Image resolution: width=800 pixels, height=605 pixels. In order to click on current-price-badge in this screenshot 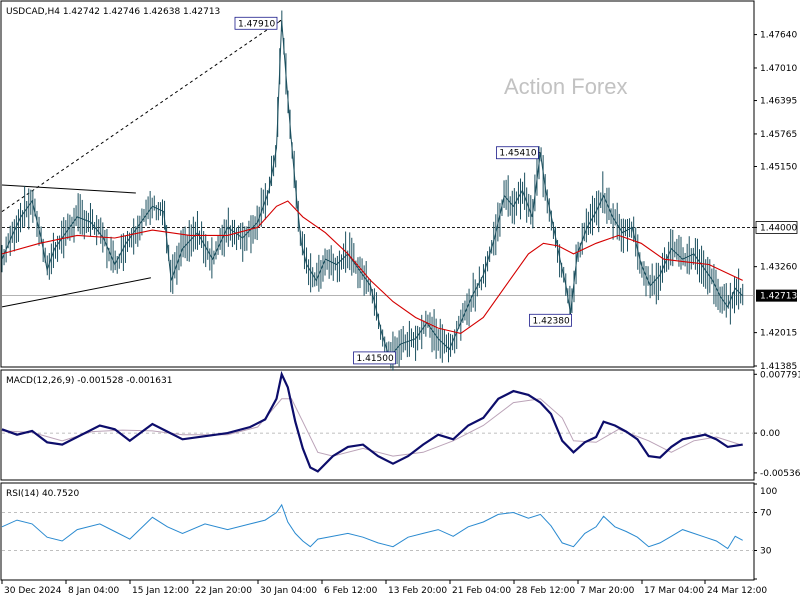, I will do `click(776, 295)`.